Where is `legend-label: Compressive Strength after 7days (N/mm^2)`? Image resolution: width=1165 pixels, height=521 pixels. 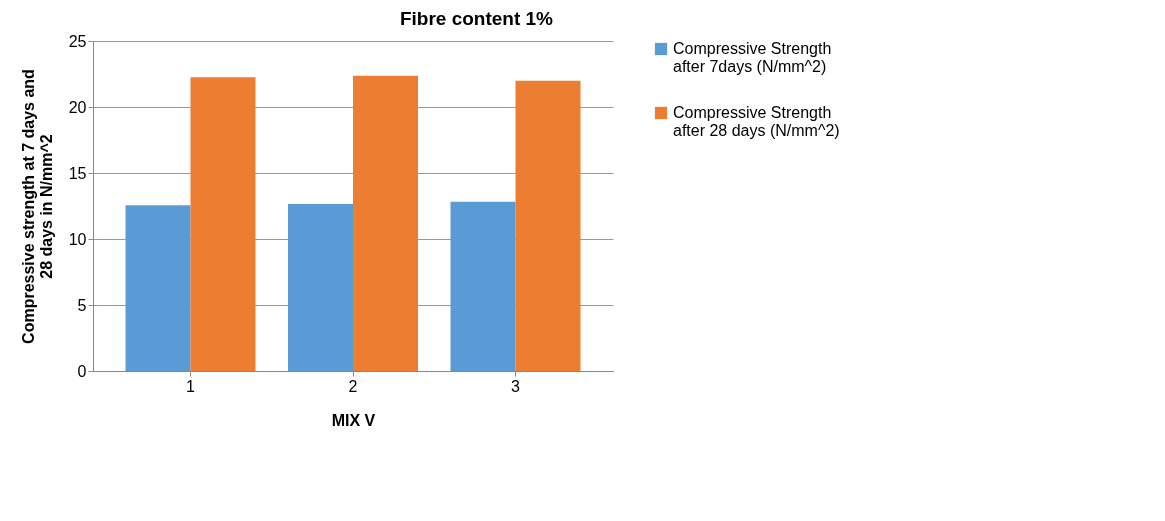
legend-label: Compressive Strength after 7days (N/mm^2) is located at coordinates (752, 57).